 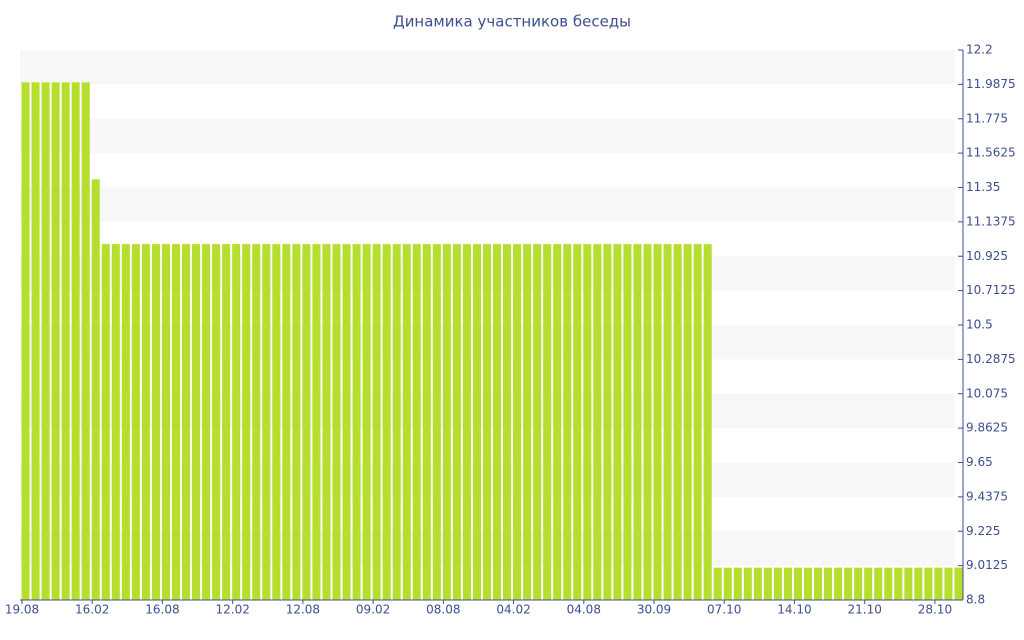 What do you see at coordinates (794, 610) in the screenshot?
I see `x-tick-label: 14.10` at bounding box center [794, 610].